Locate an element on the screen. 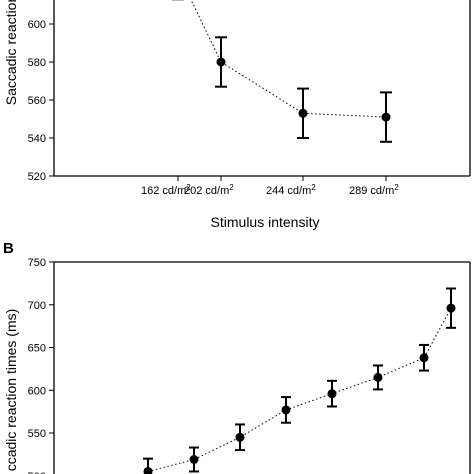  panel-a-x-tick-label: 244 cd/m2 is located at coordinates (291, 190).